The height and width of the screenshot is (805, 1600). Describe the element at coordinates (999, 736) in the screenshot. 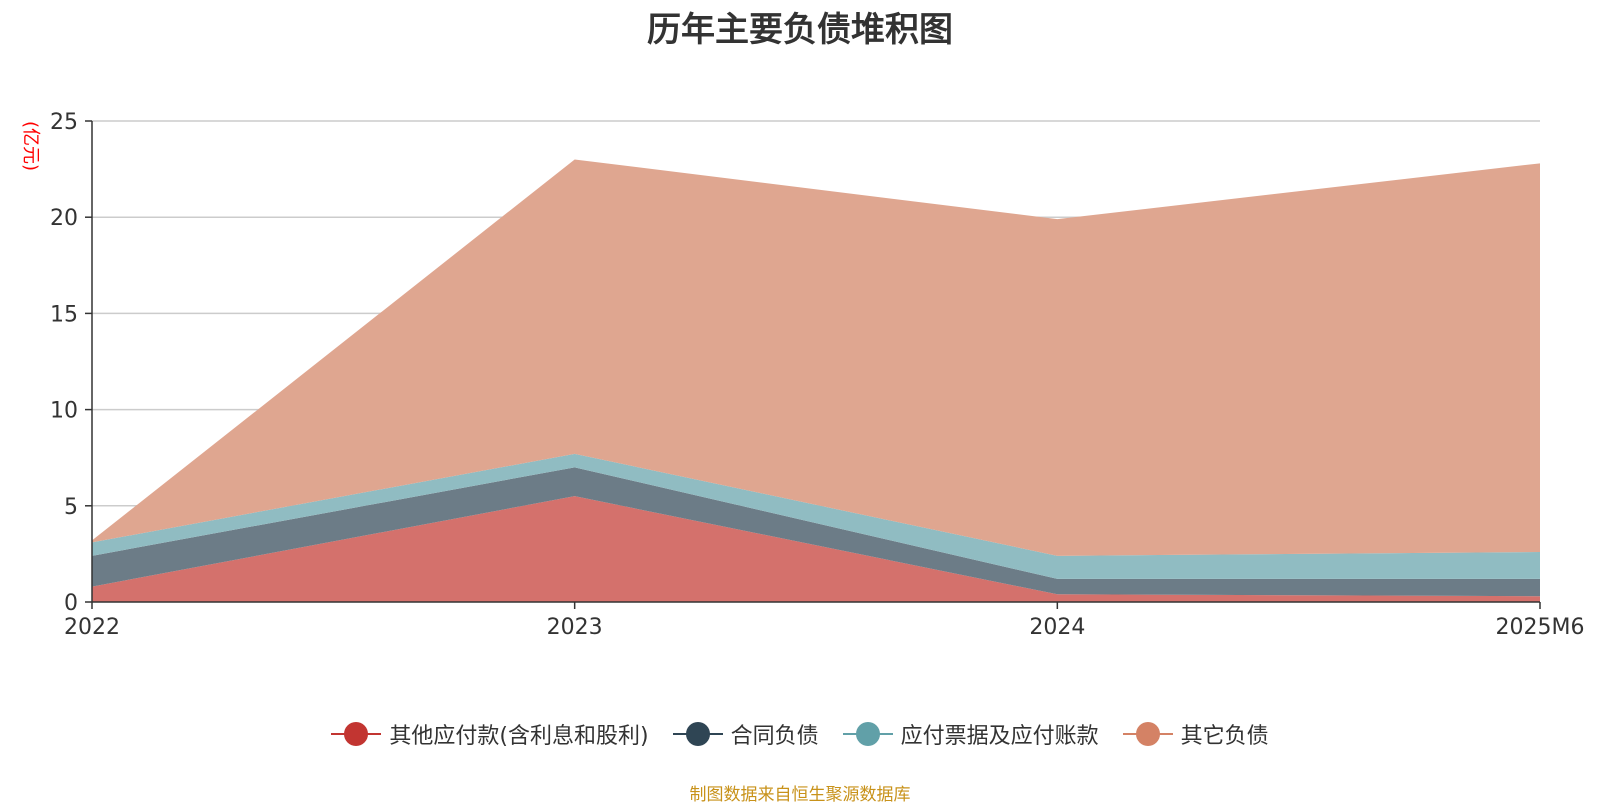

I see `legend-label: 应付票据及应付账款` at that location.